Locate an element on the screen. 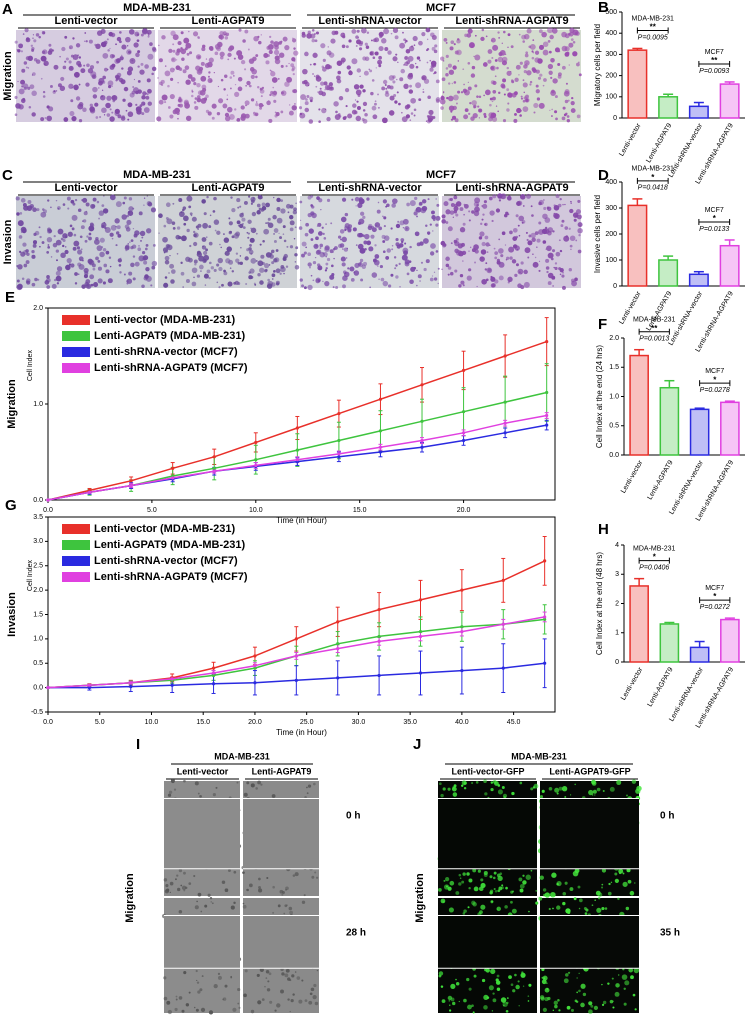  column-label: Lenti-shRNA-AGPAT9 is located at coordinates (511, 21).